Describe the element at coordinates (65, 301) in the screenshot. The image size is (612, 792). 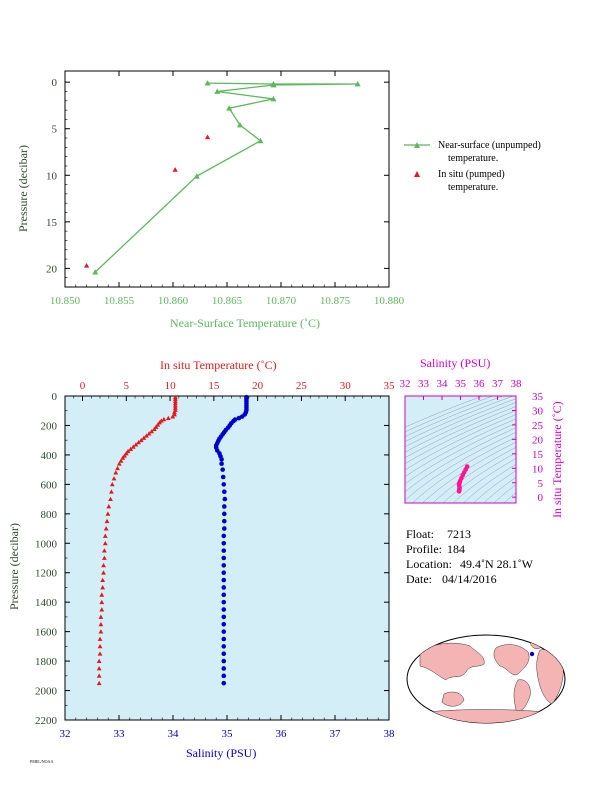
I see `top-x-tick-label: 10.850` at that location.